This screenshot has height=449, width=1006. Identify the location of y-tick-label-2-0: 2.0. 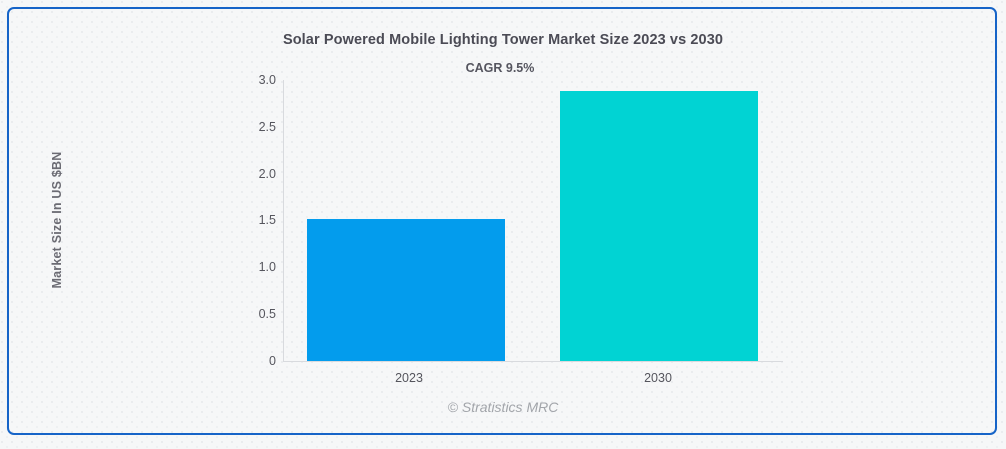
(267, 174).